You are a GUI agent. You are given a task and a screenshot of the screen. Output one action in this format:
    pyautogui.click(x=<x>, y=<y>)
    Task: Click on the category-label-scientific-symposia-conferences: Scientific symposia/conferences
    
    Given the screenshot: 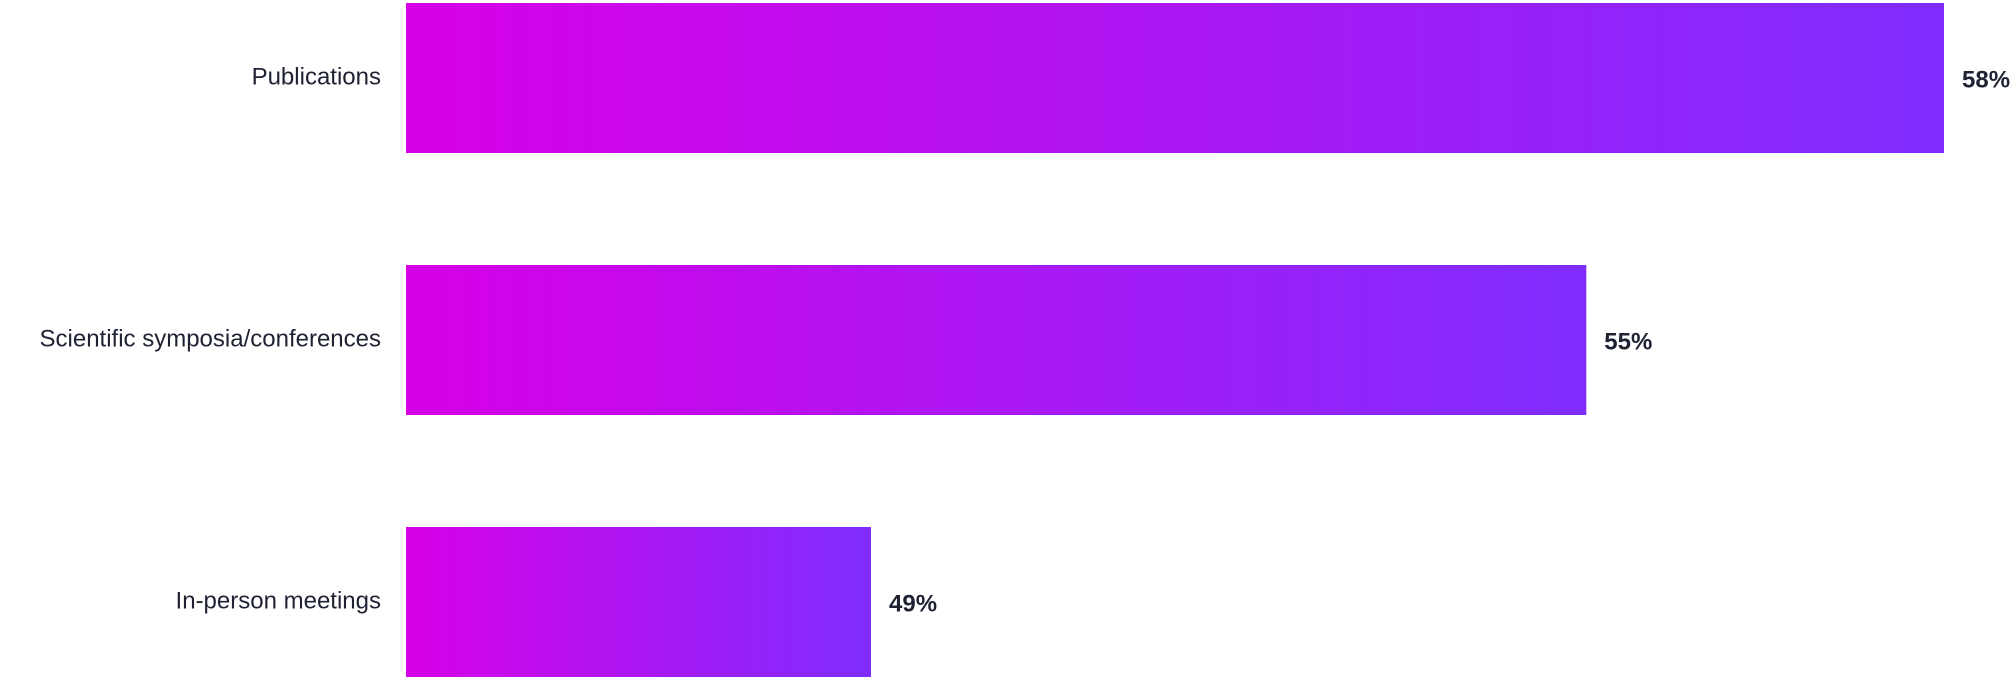 What is the action you would take?
    pyautogui.click(x=210, y=338)
    